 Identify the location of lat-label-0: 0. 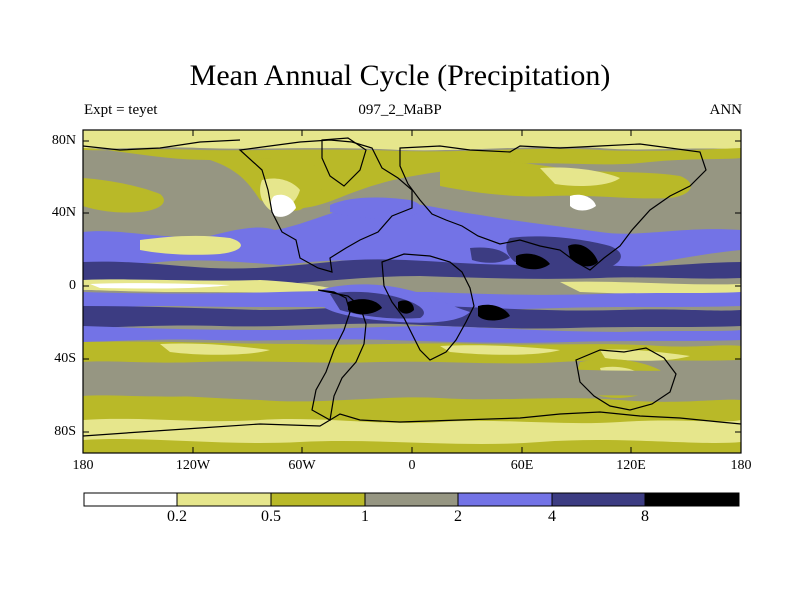
(72, 285).